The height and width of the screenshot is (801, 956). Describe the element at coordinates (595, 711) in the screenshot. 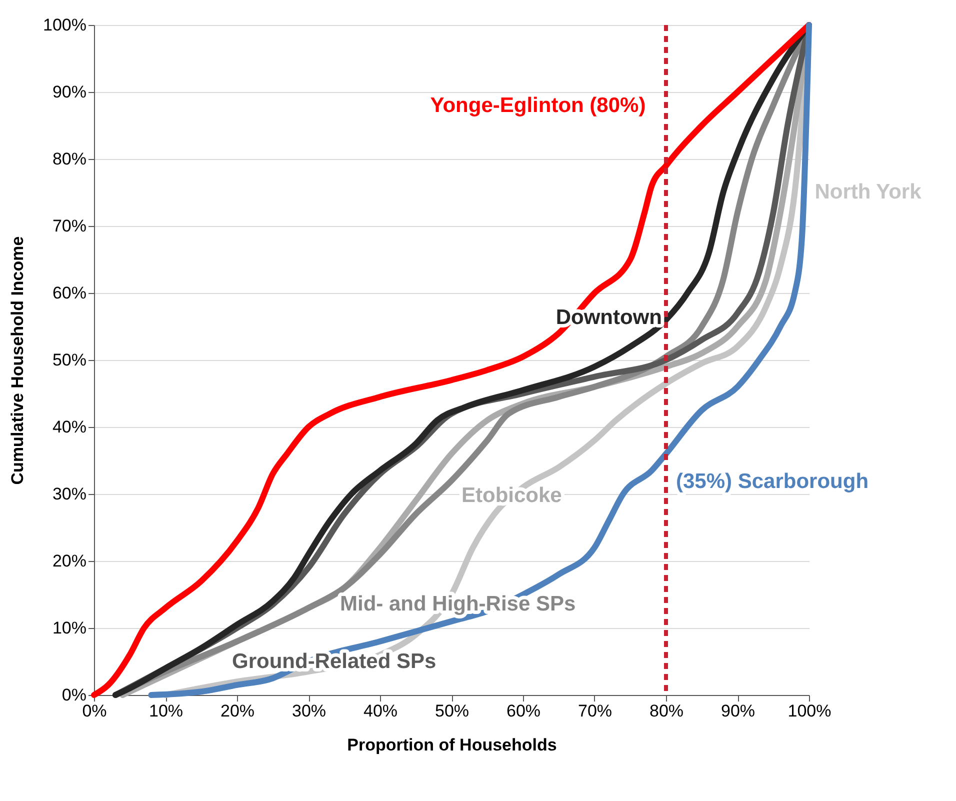

I see `x-tick-label: 70%` at that location.